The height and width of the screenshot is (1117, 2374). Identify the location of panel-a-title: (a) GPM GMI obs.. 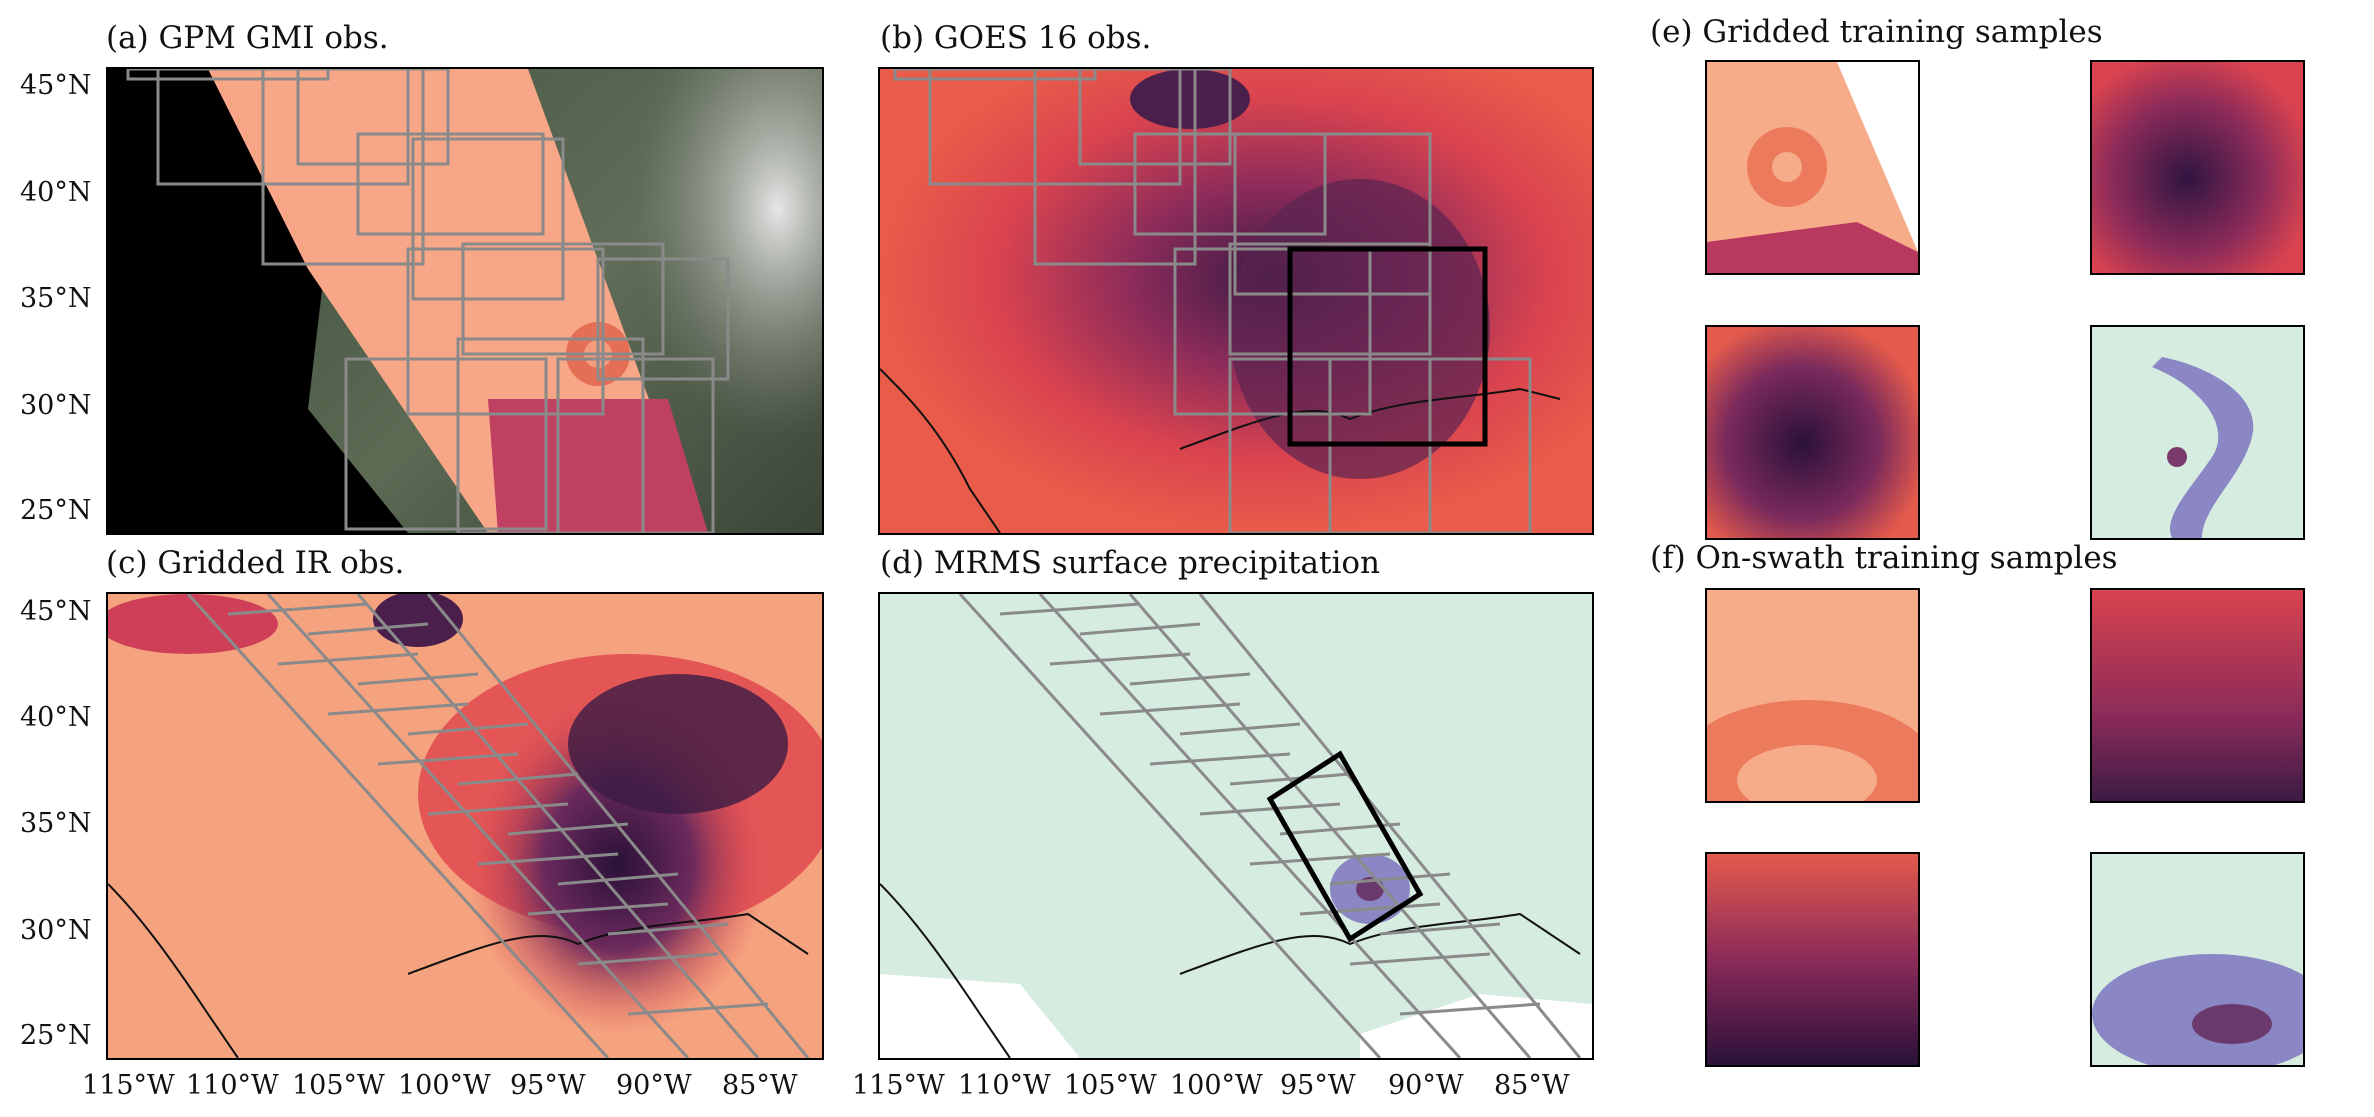
(247, 38).